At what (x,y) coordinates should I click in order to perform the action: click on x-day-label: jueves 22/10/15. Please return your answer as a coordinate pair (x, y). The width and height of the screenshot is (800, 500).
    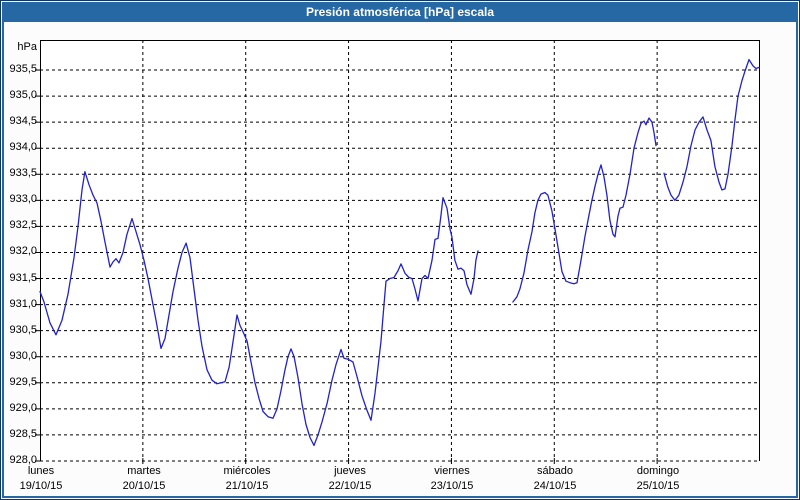
    Looking at the image, I should click on (350, 479).